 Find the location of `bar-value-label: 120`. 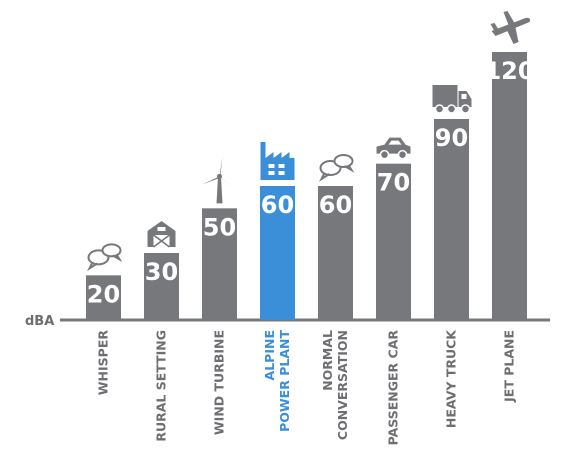

bar-value-label: 120 is located at coordinates (509, 71).